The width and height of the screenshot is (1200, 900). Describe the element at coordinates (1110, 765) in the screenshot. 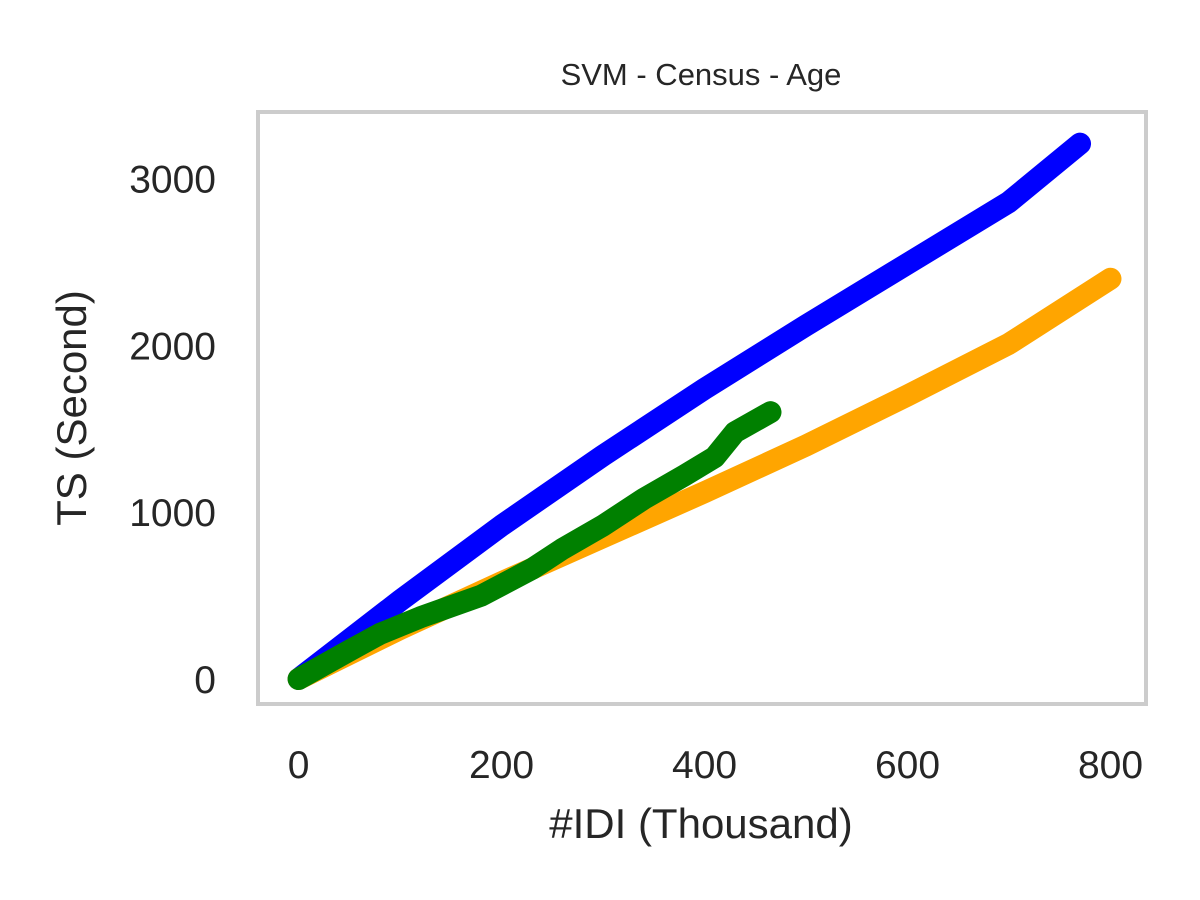

I see `x-tick-label: 800` at that location.